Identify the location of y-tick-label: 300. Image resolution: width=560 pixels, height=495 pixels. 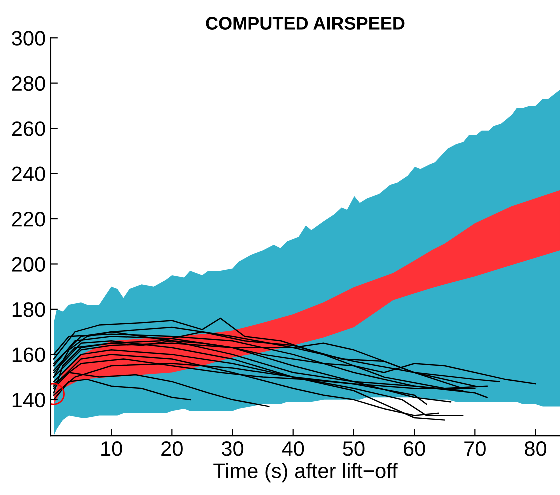
(29, 38).